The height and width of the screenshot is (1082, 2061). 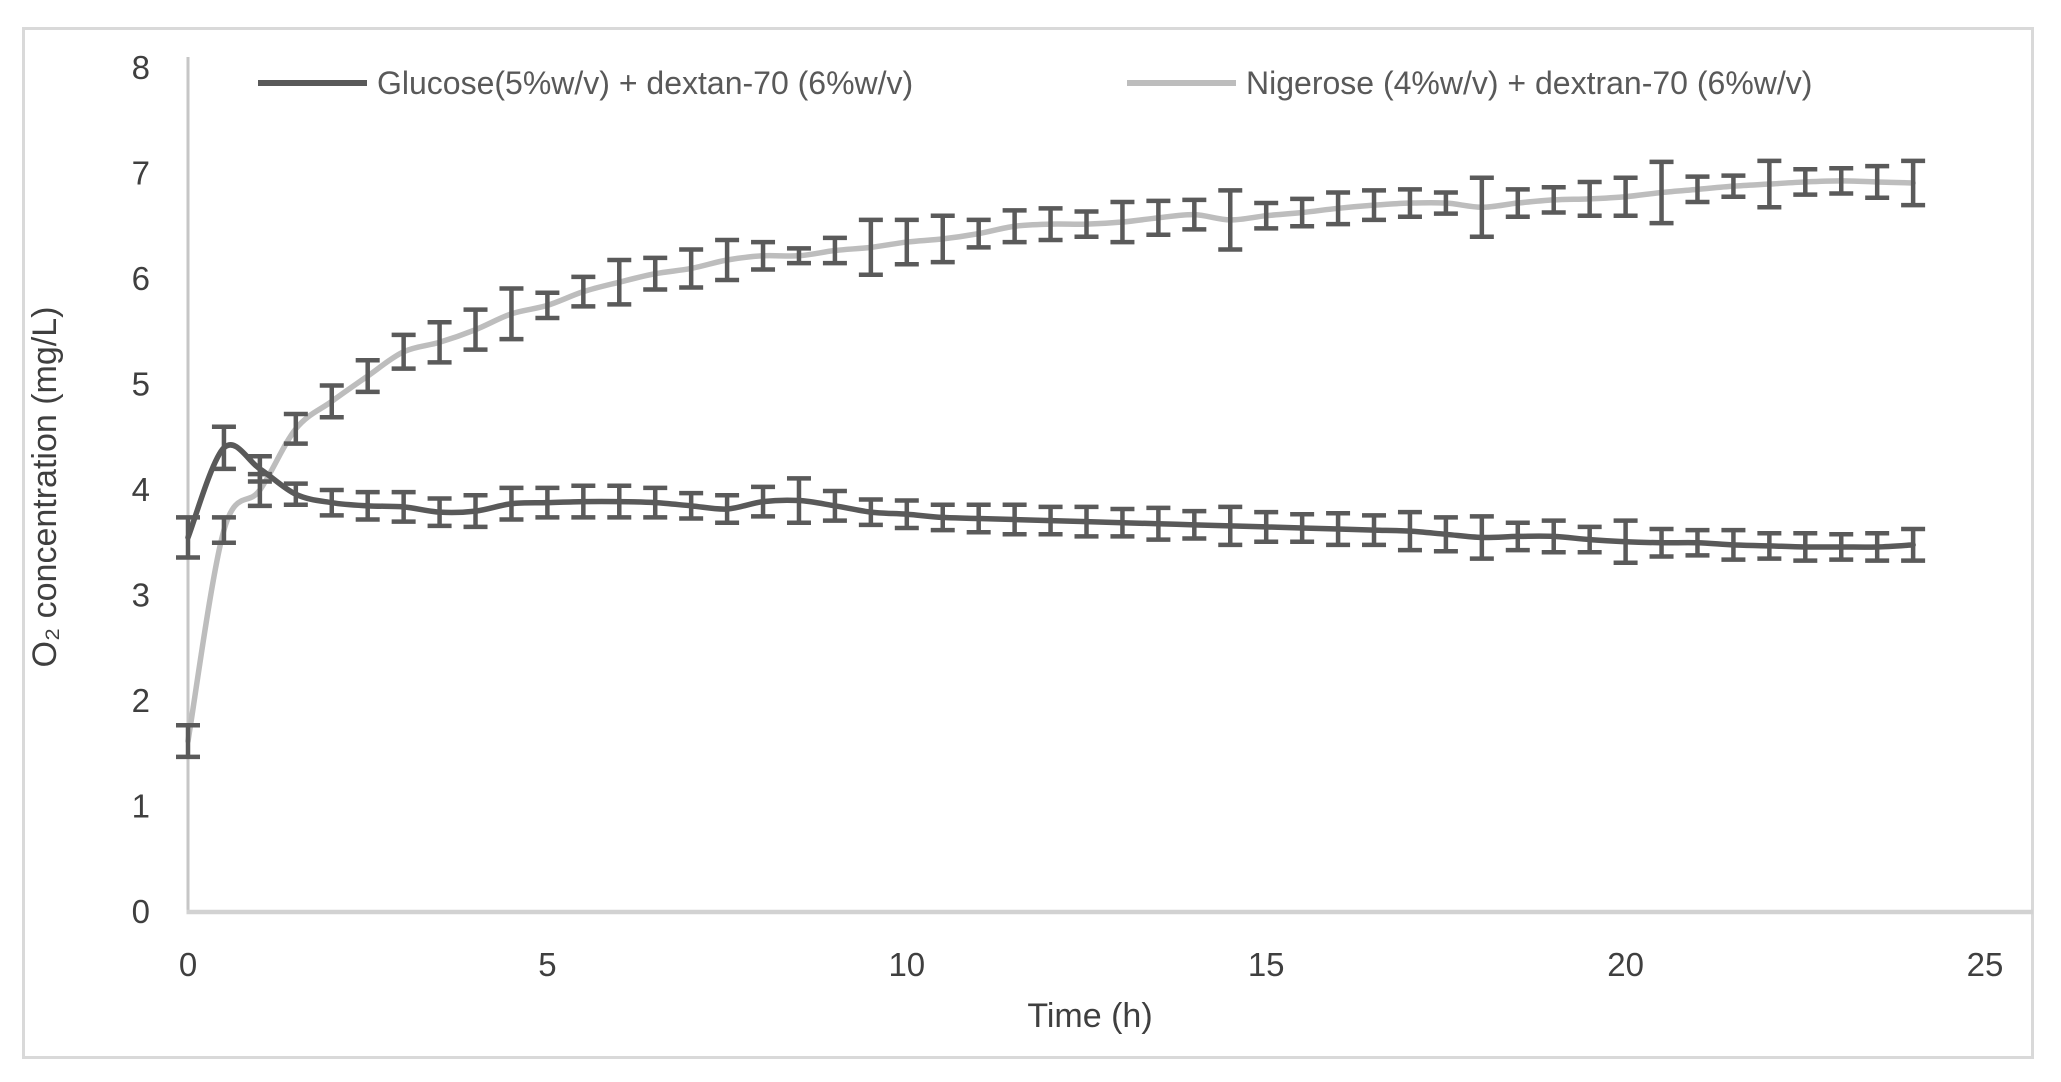 What do you see at coordinates (1051, 495) in the screenshot?
I see `error-bars-glucose` at bounding box center [1051, 495].